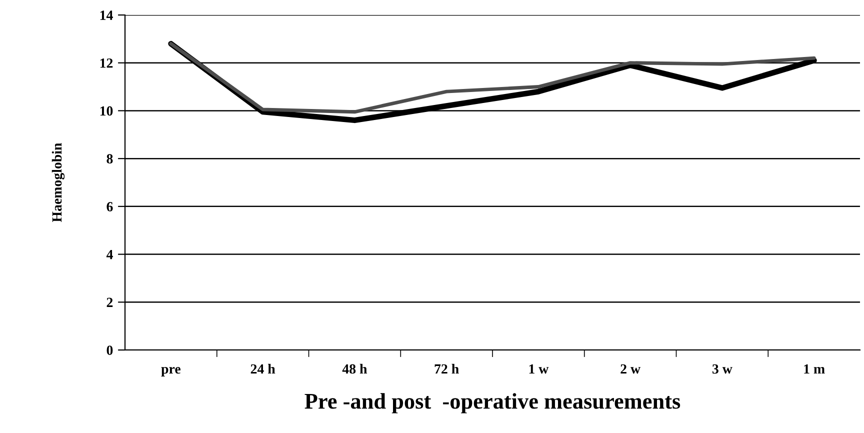 The width and height of the screenshot is (864, 433). Describe the element at coordinates (446, 369) in the screenshot. I see `x-tick-label: 72 h` at that location.